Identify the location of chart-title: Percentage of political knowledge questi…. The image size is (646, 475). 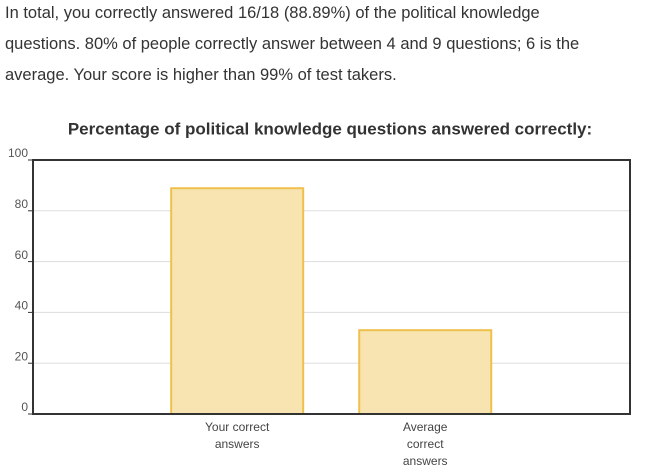
(330, 128).